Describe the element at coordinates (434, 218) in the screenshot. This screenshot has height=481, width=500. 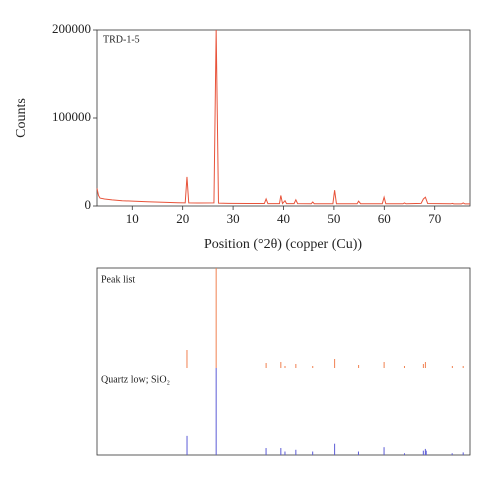
I see `x-tick-label: 70` at that location.